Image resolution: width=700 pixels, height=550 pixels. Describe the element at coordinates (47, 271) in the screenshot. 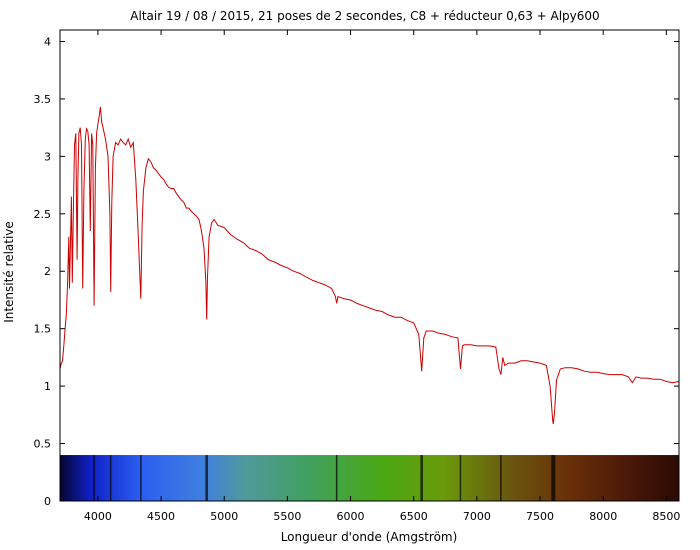

I see `y-tick-label: 2` at that location.